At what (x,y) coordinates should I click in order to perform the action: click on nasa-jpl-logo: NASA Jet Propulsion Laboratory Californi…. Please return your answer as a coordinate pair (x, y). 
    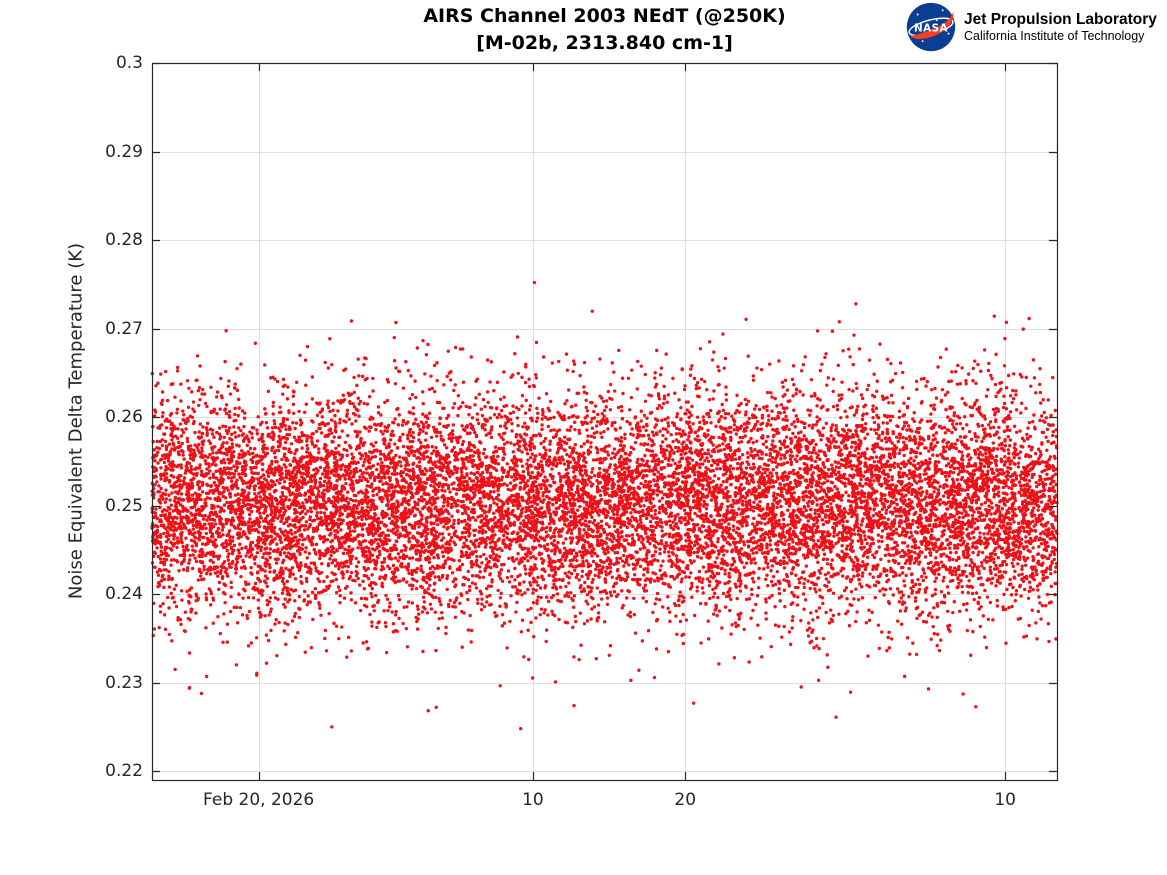
    Looking at the image, I should click on (1031, 27).